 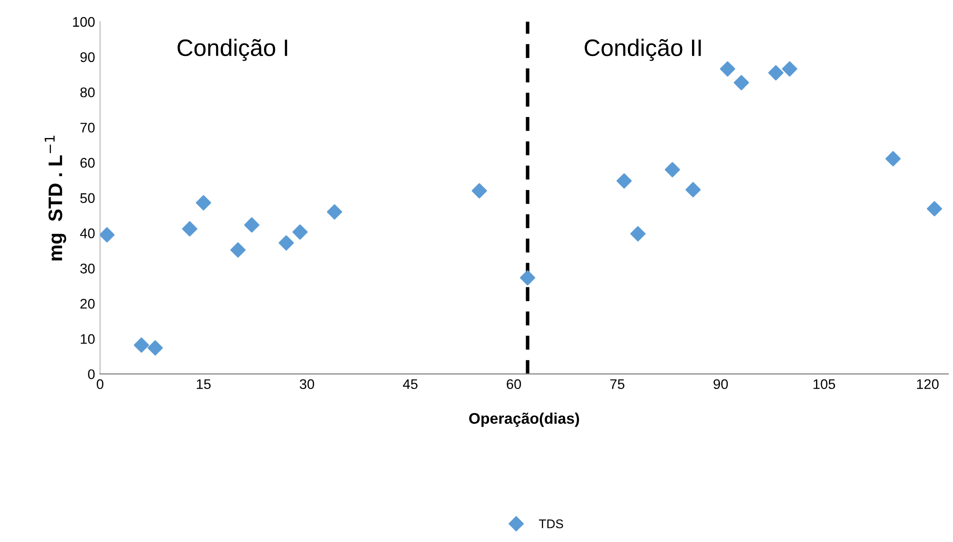 I want to click on y-tick-label: 80, so click(x=87, y=92).